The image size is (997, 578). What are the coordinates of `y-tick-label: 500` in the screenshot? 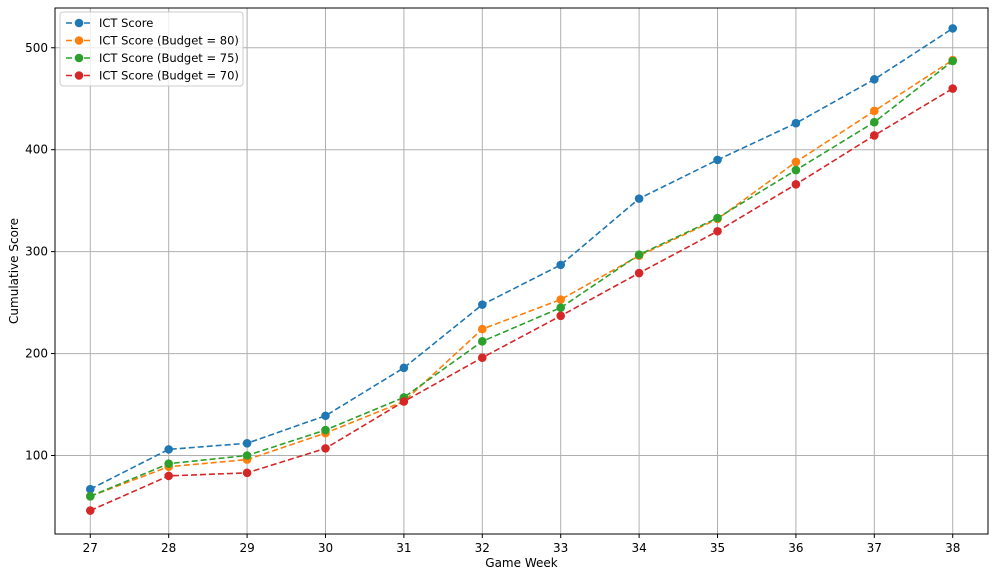 It's located at (36, 48).